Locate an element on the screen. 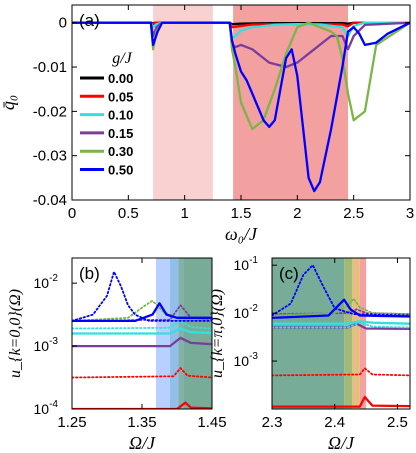 This screenshot has height=453, width=416. x-tick-label: 3 is located at coordinates (410, 213).